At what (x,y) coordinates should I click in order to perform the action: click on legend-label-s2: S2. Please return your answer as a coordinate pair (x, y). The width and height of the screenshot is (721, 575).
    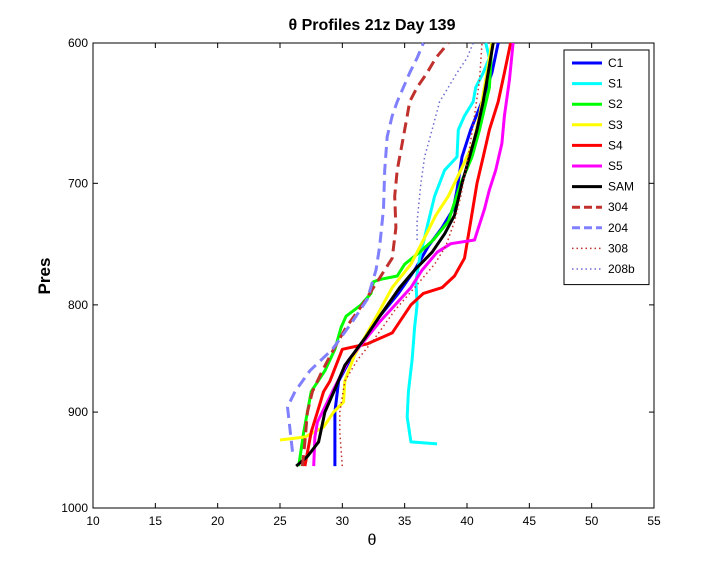
    Looking at the image, I should click on (615, 104).